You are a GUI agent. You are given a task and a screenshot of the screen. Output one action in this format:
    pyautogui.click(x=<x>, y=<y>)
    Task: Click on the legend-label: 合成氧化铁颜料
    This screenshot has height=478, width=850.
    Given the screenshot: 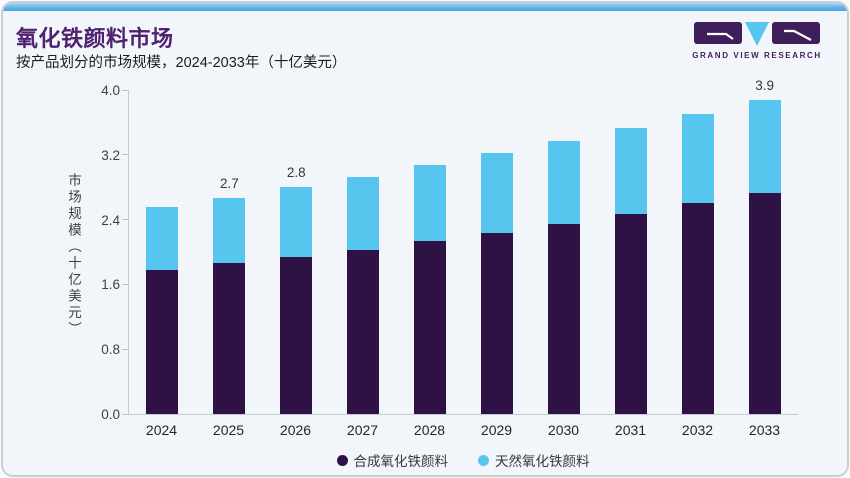 What is the action you would take?
    pyautogui.click(x=401, y=461)
    